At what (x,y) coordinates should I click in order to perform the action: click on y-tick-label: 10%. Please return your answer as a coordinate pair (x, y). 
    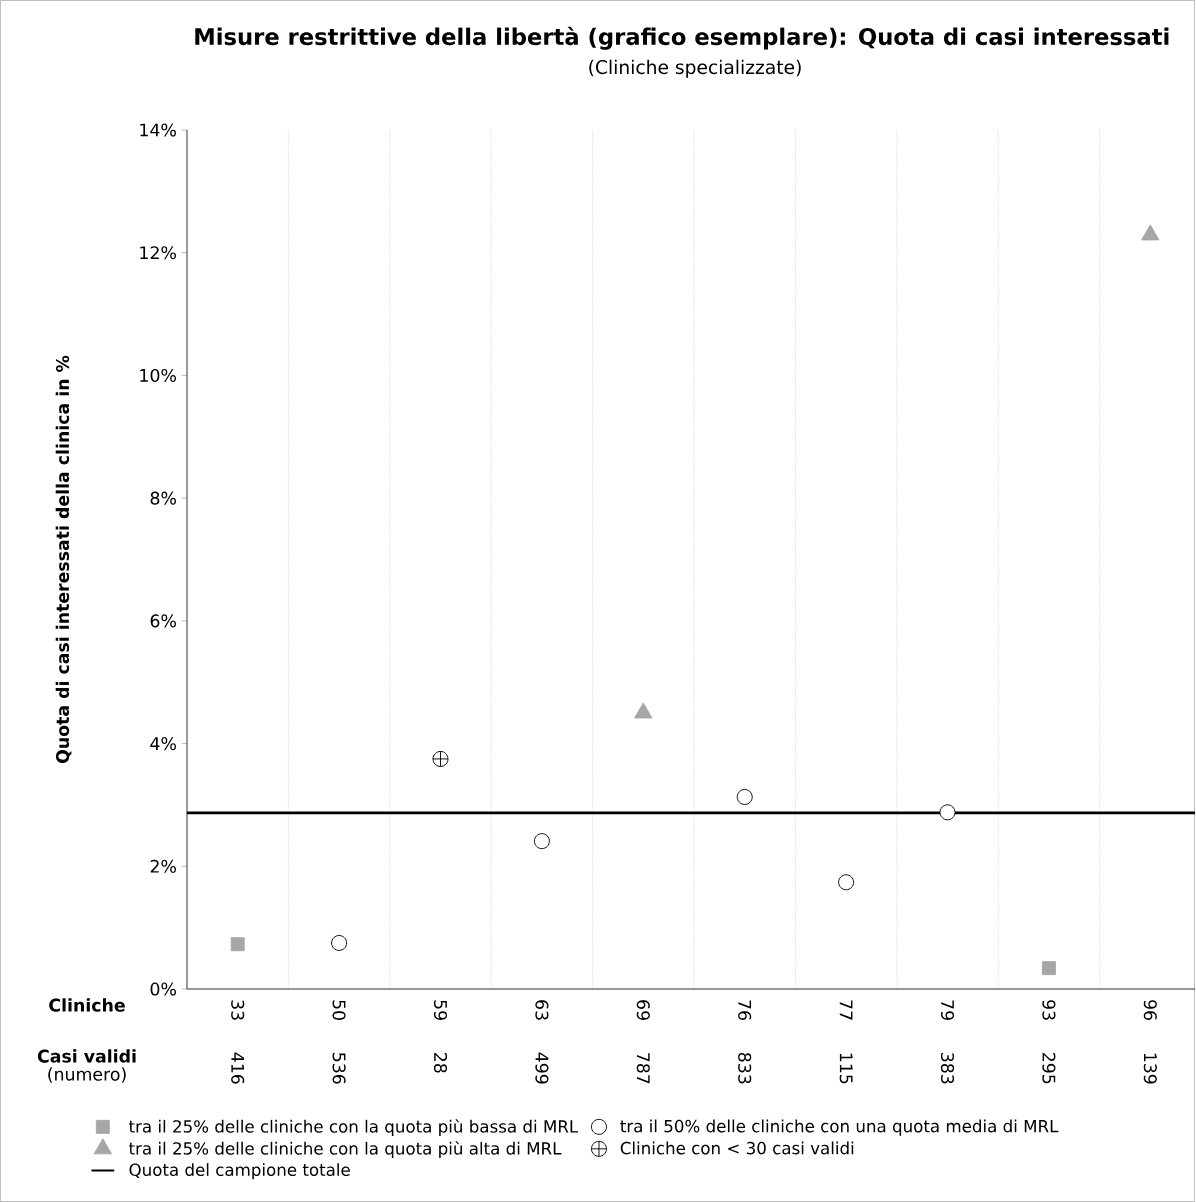
    Looking at the image, I should click on (158, 375).